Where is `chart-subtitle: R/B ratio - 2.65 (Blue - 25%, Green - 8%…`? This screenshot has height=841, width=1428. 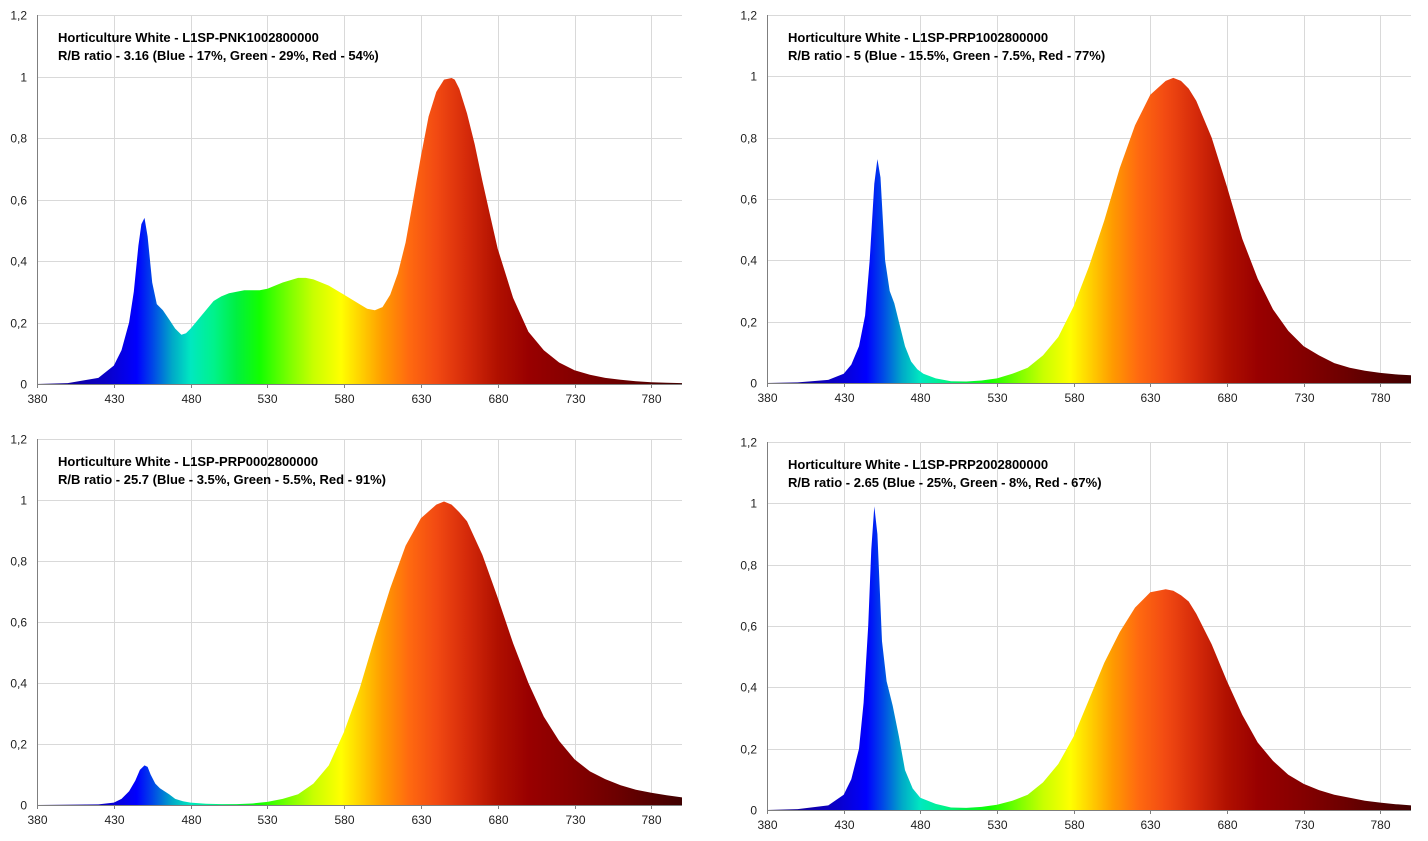 chart-subtitle: R/B ratio - 2.65 (Blue - 25%, Green - 8%… is located at coordinates (945, 482).